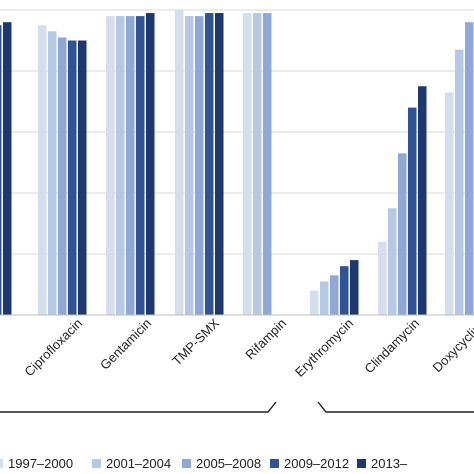  I want to click on x-tick-label: Ciprofloxacin, so click(53, 348).